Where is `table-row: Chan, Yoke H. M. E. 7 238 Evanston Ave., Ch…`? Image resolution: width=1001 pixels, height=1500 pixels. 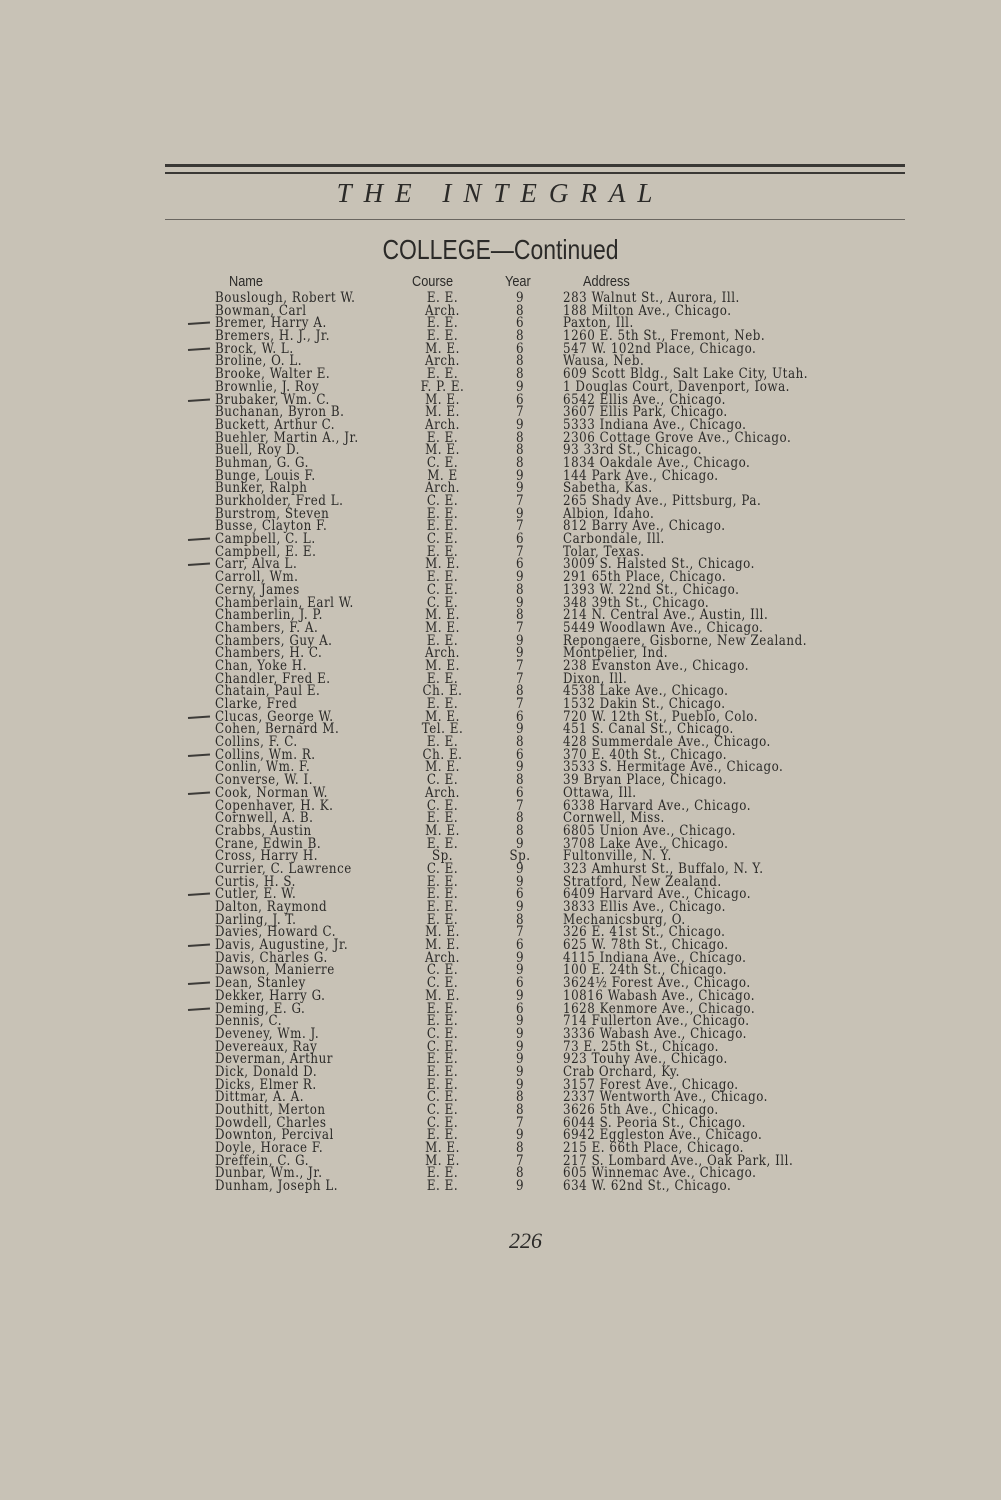 table-row: Chan, Yoke H. M. E. 7 238 Evanston Ave., Ch… is located at coordinates (500, 665).